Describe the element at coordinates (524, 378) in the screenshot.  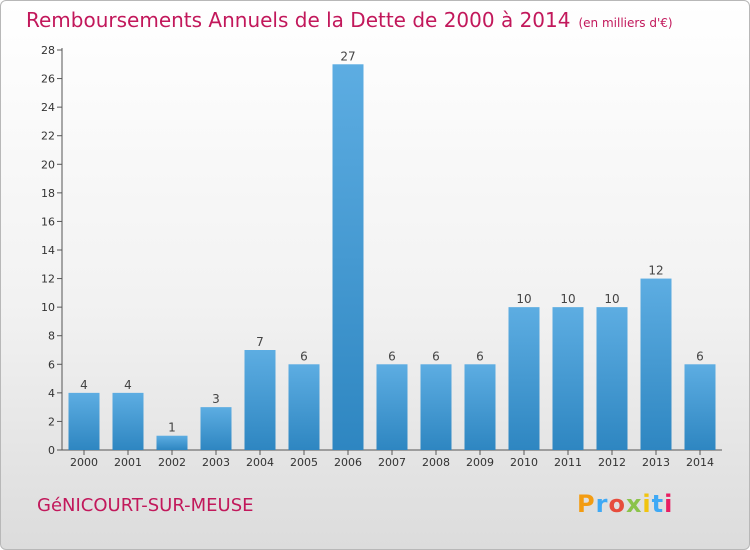
I see `bar-2010` at that location.